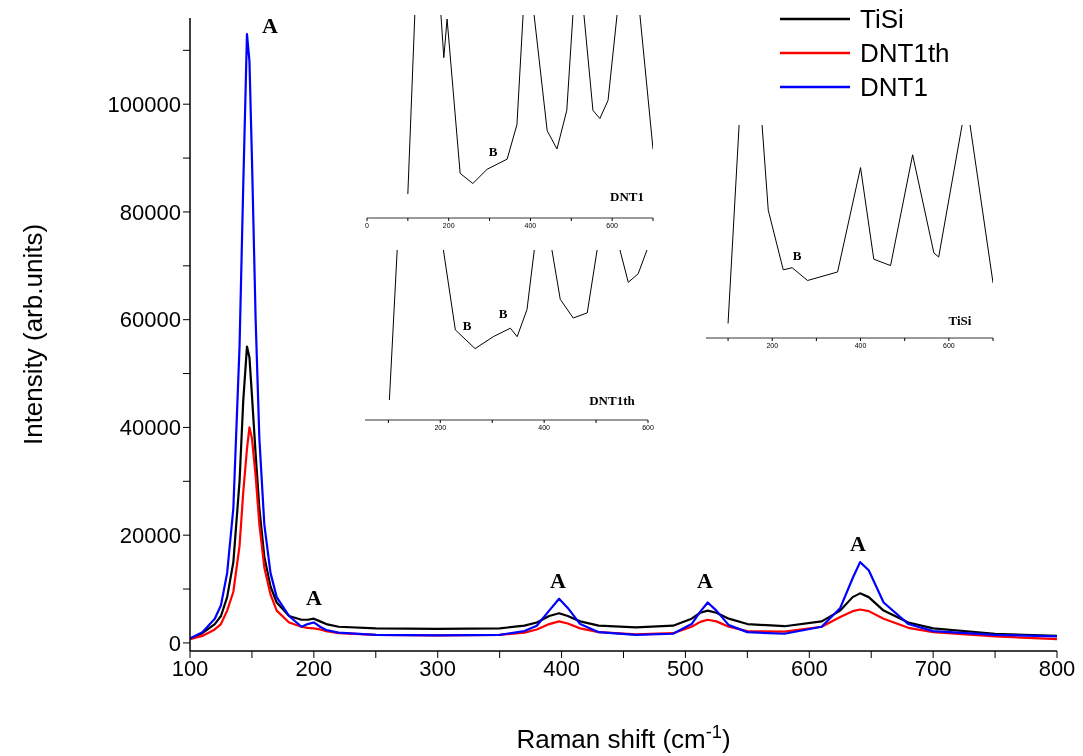 The width and height of the screenshot is (1083, 756). Describe the element at coordinates (150, 428) in the screenshot. I see `y-tick-label: 40000` at that location.